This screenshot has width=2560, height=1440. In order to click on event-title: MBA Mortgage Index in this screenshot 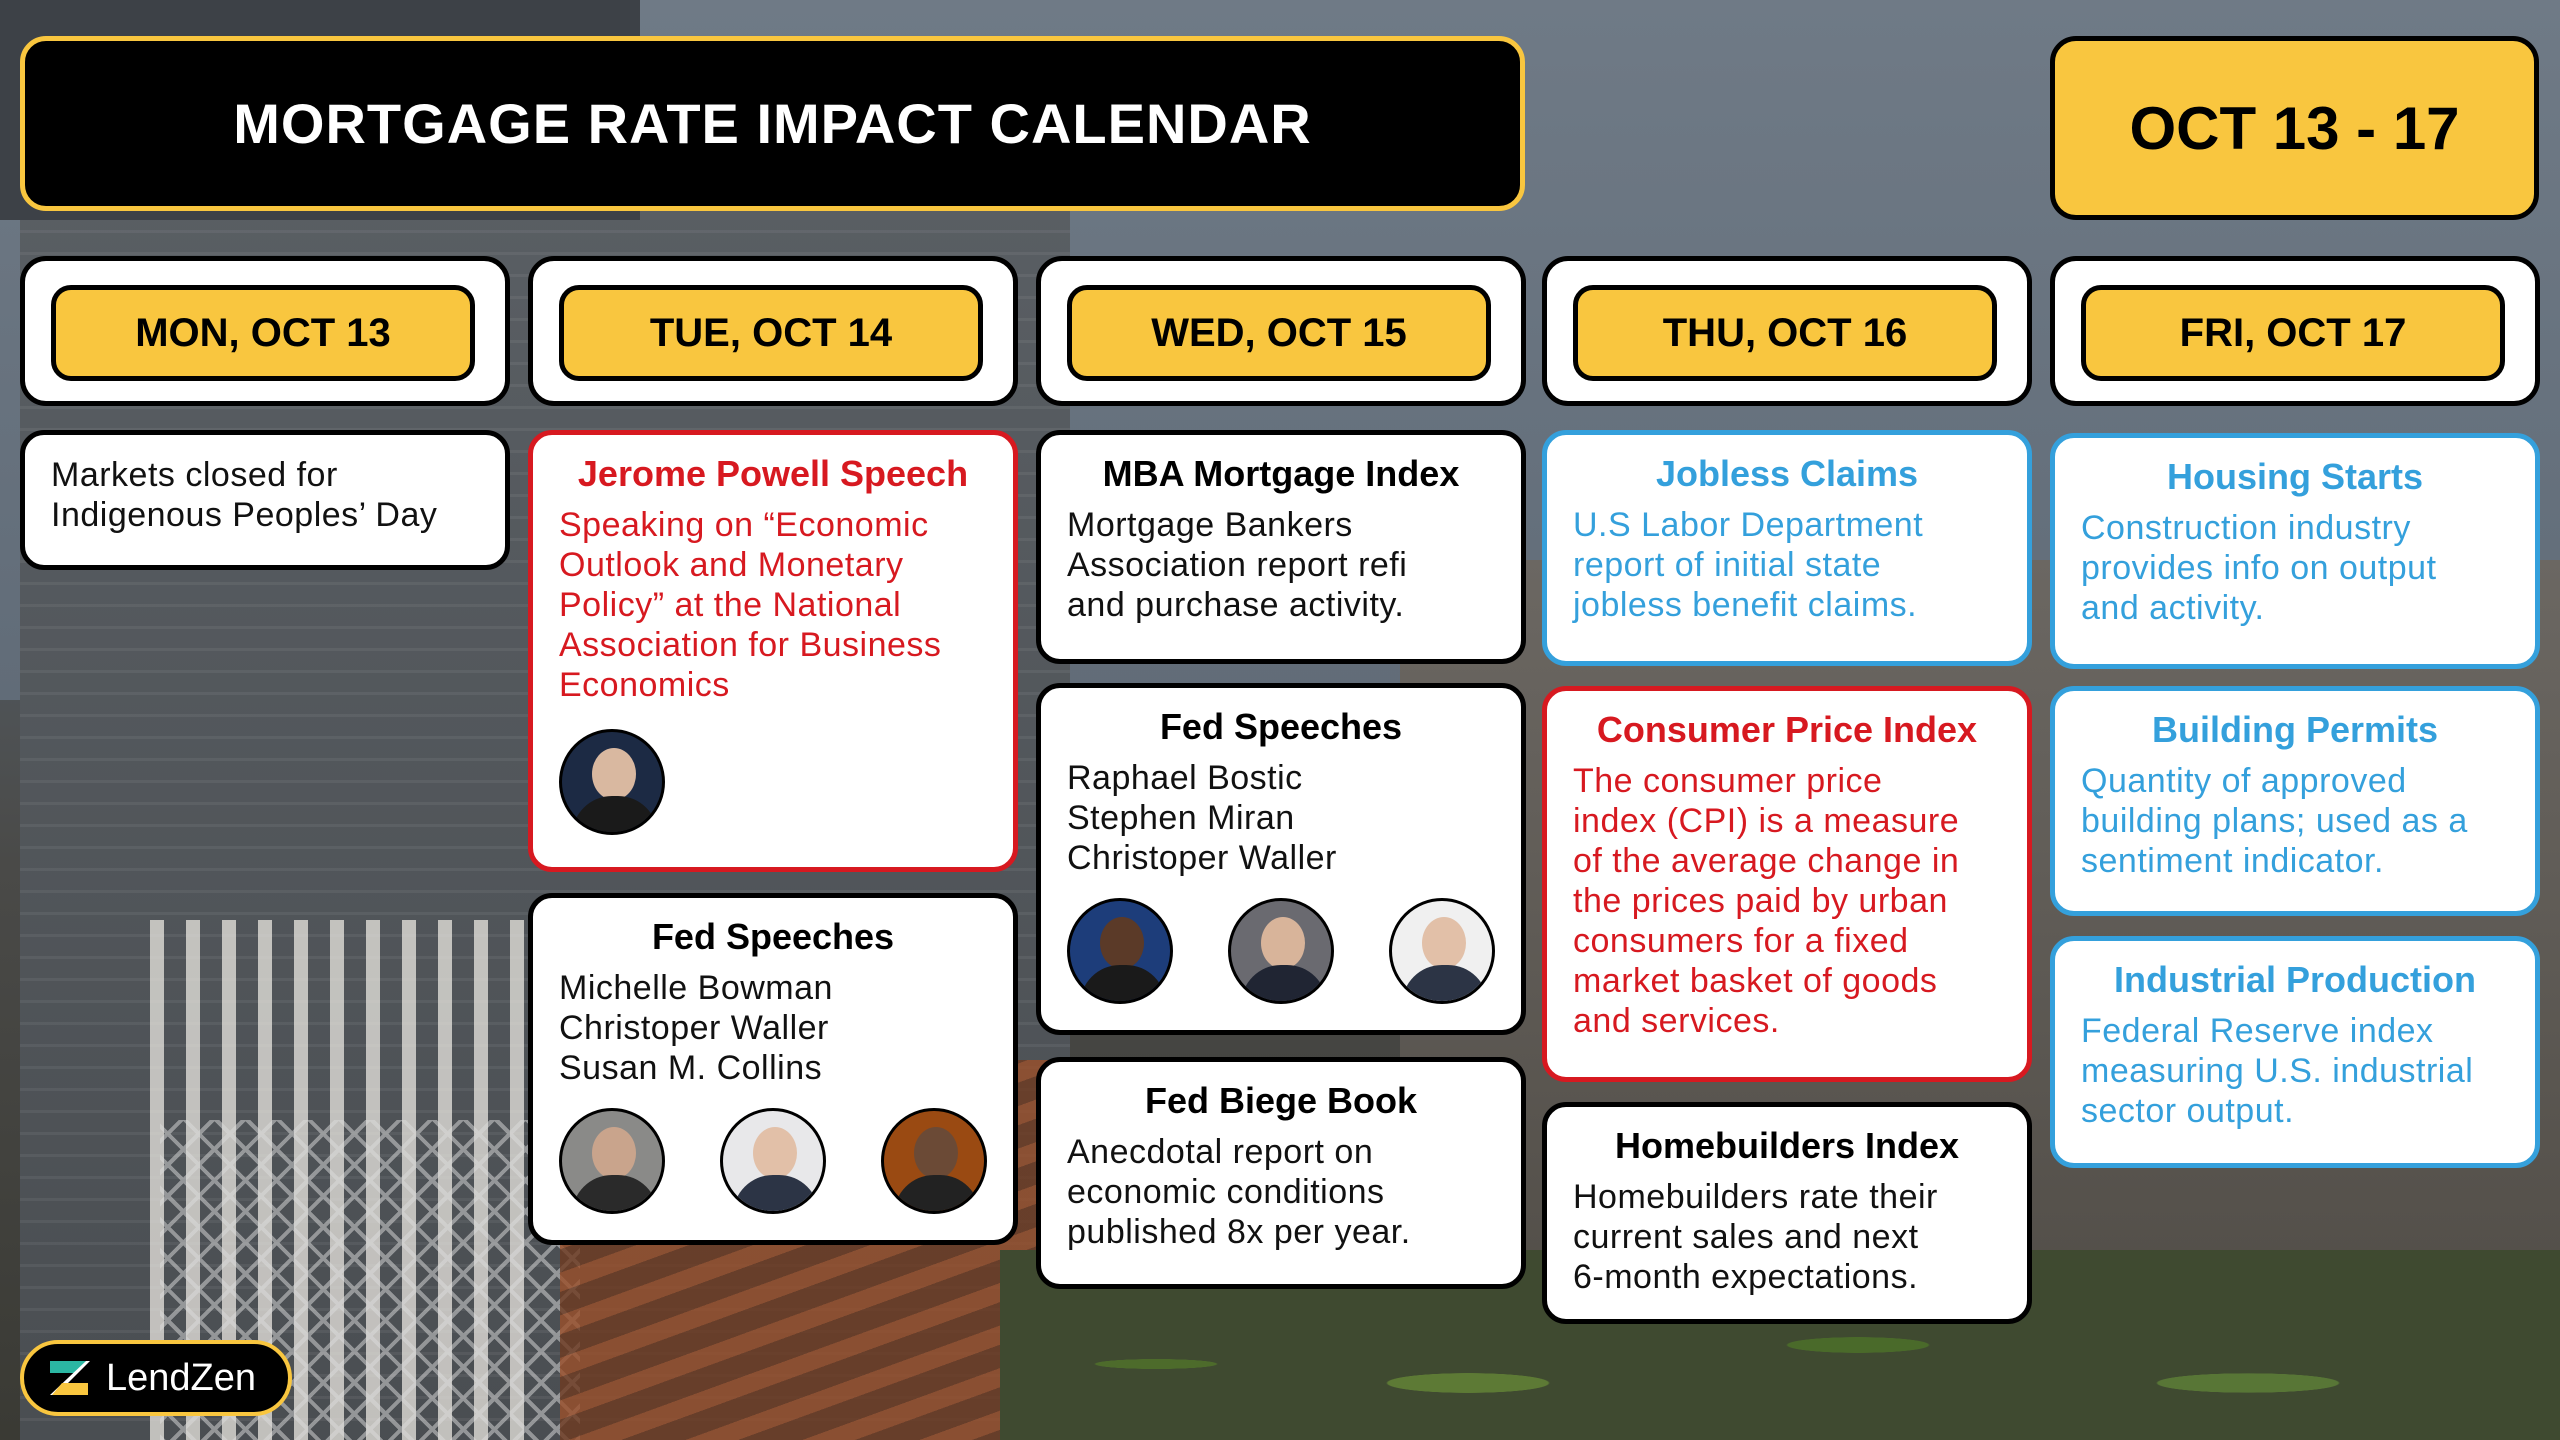, I will do `click(1281, 473)`.